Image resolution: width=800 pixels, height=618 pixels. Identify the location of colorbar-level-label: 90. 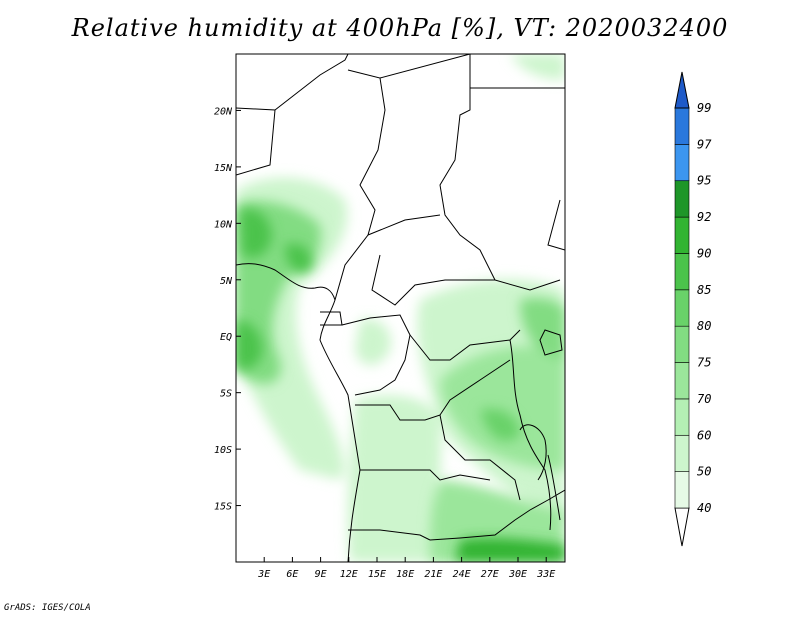
(704, 253).